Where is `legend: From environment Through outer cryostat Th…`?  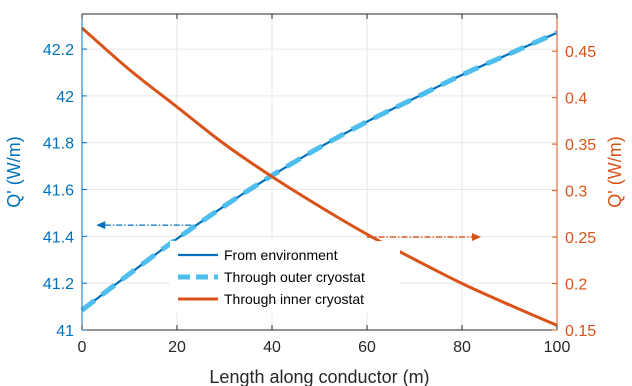
legend: From environment Through outer cryostat Th… is located at coordinates (285, 277).